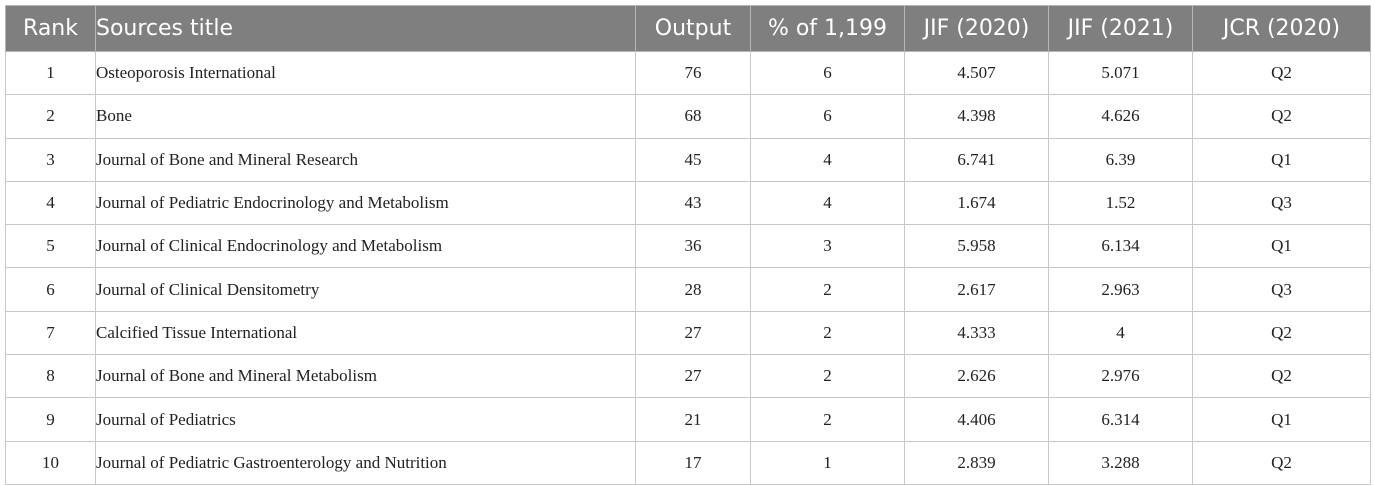 This screenshot has width=1375, height=486. What do you see at coordinates (976, 419) in the screenshot?
I see `jif-2020-cell: 4.406` at bounding box center [976, 419].